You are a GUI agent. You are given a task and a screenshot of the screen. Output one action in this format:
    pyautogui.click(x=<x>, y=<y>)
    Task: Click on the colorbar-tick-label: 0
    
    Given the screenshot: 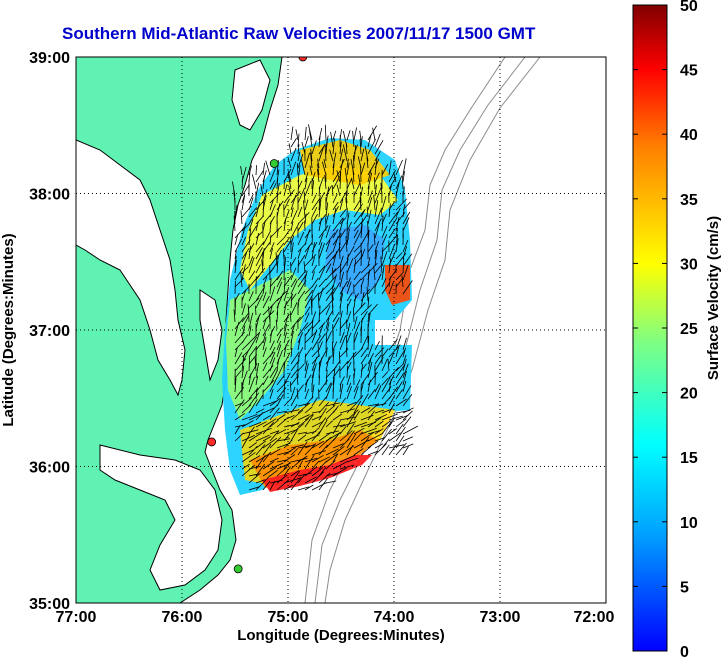 What is the action you would take?
    pyautogui.click(x=684, y=651)
    